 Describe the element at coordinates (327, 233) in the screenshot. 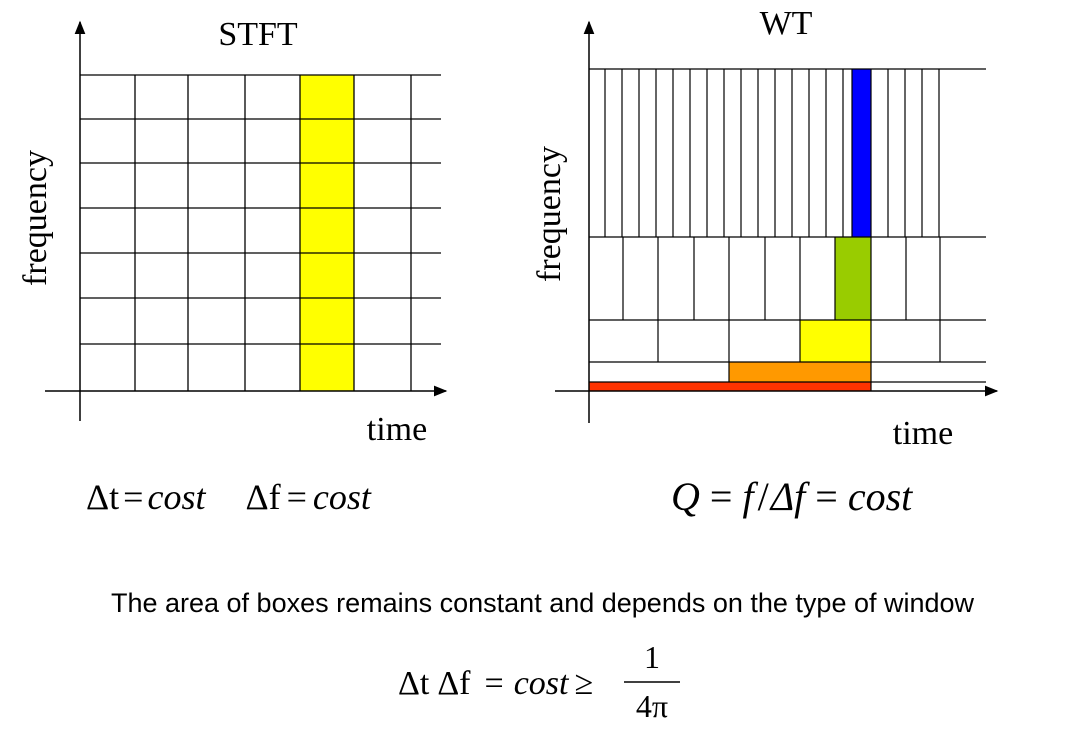

I see `stft-highlight-column` at that location.